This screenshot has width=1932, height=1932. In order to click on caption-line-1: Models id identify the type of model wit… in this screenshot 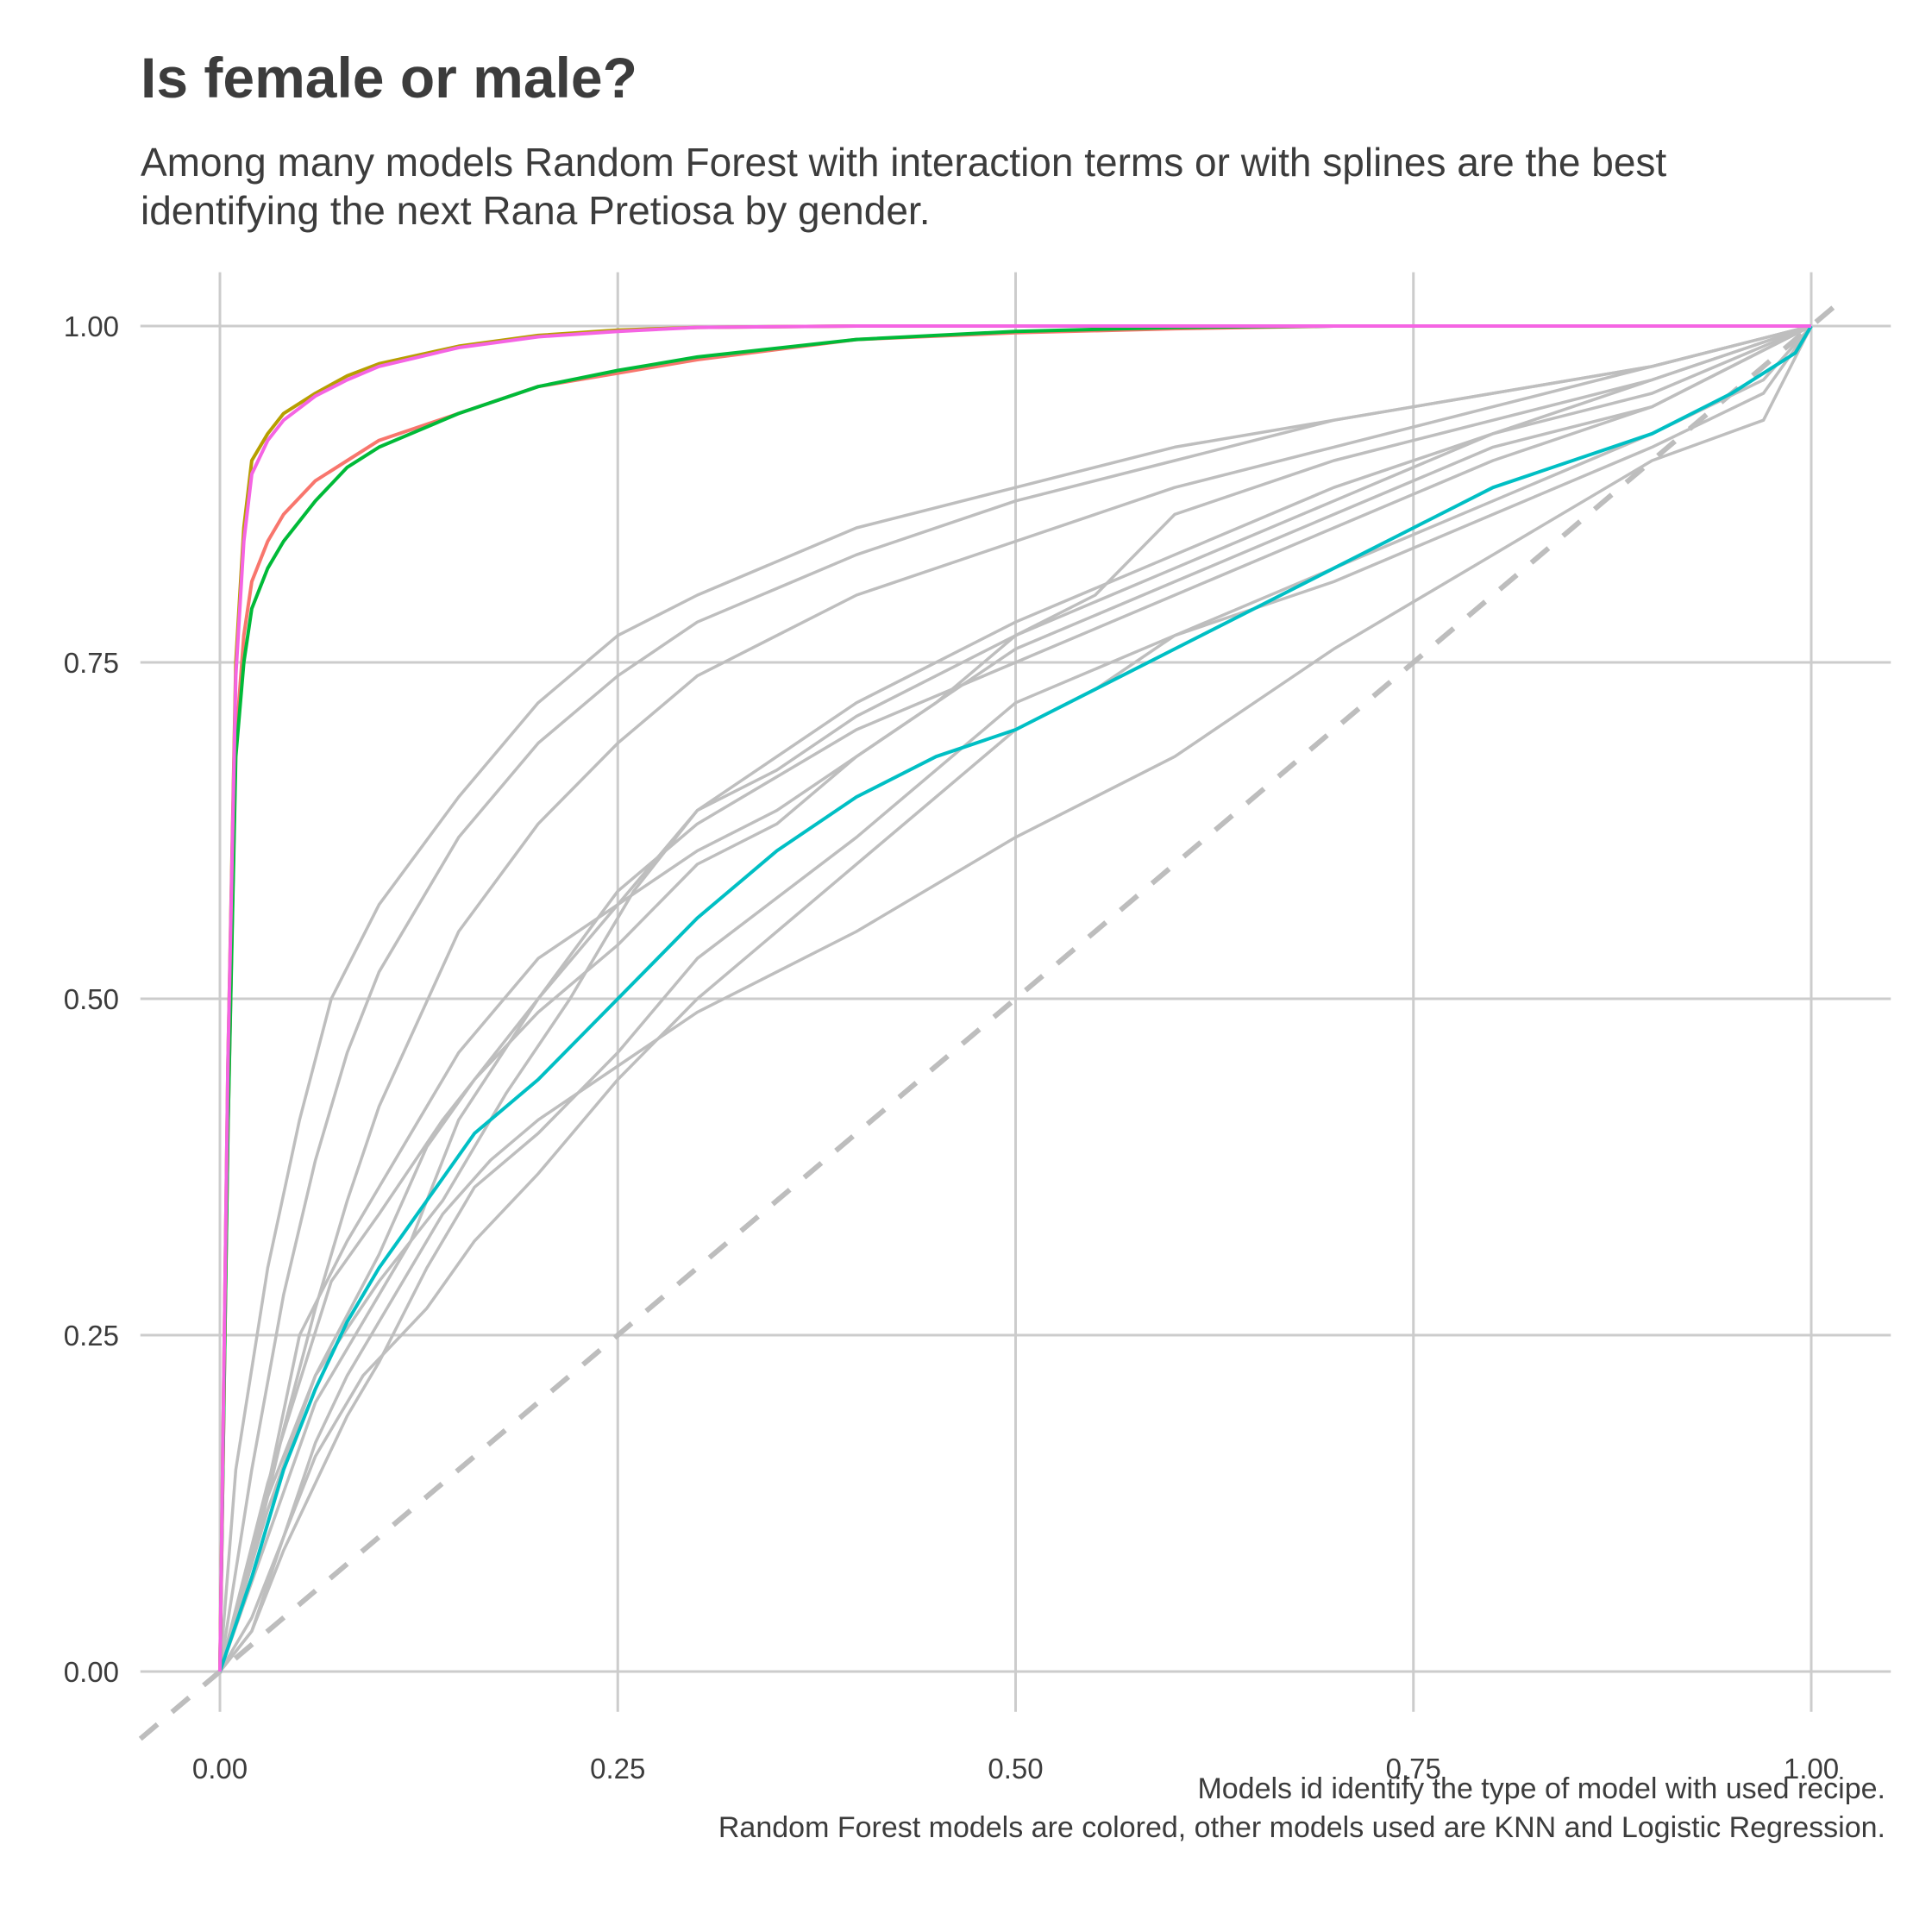, I will do `click(1541, 1788)`.